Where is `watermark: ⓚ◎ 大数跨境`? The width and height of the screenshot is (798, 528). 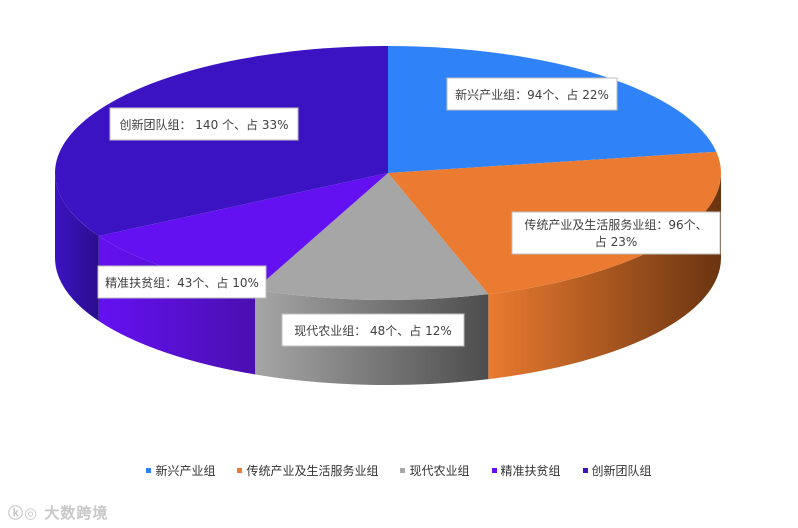 watermark: ⓚ◎ 大数跨境 is located at coordinates (58, 513).